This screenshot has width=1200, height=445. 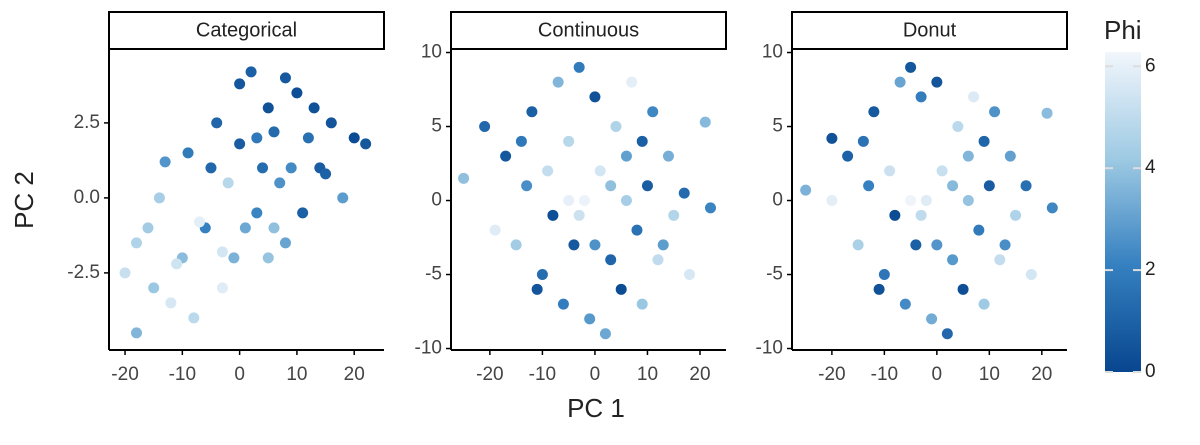 I want to click on y-tick-label: 0.0, so click(x=87, y=197).